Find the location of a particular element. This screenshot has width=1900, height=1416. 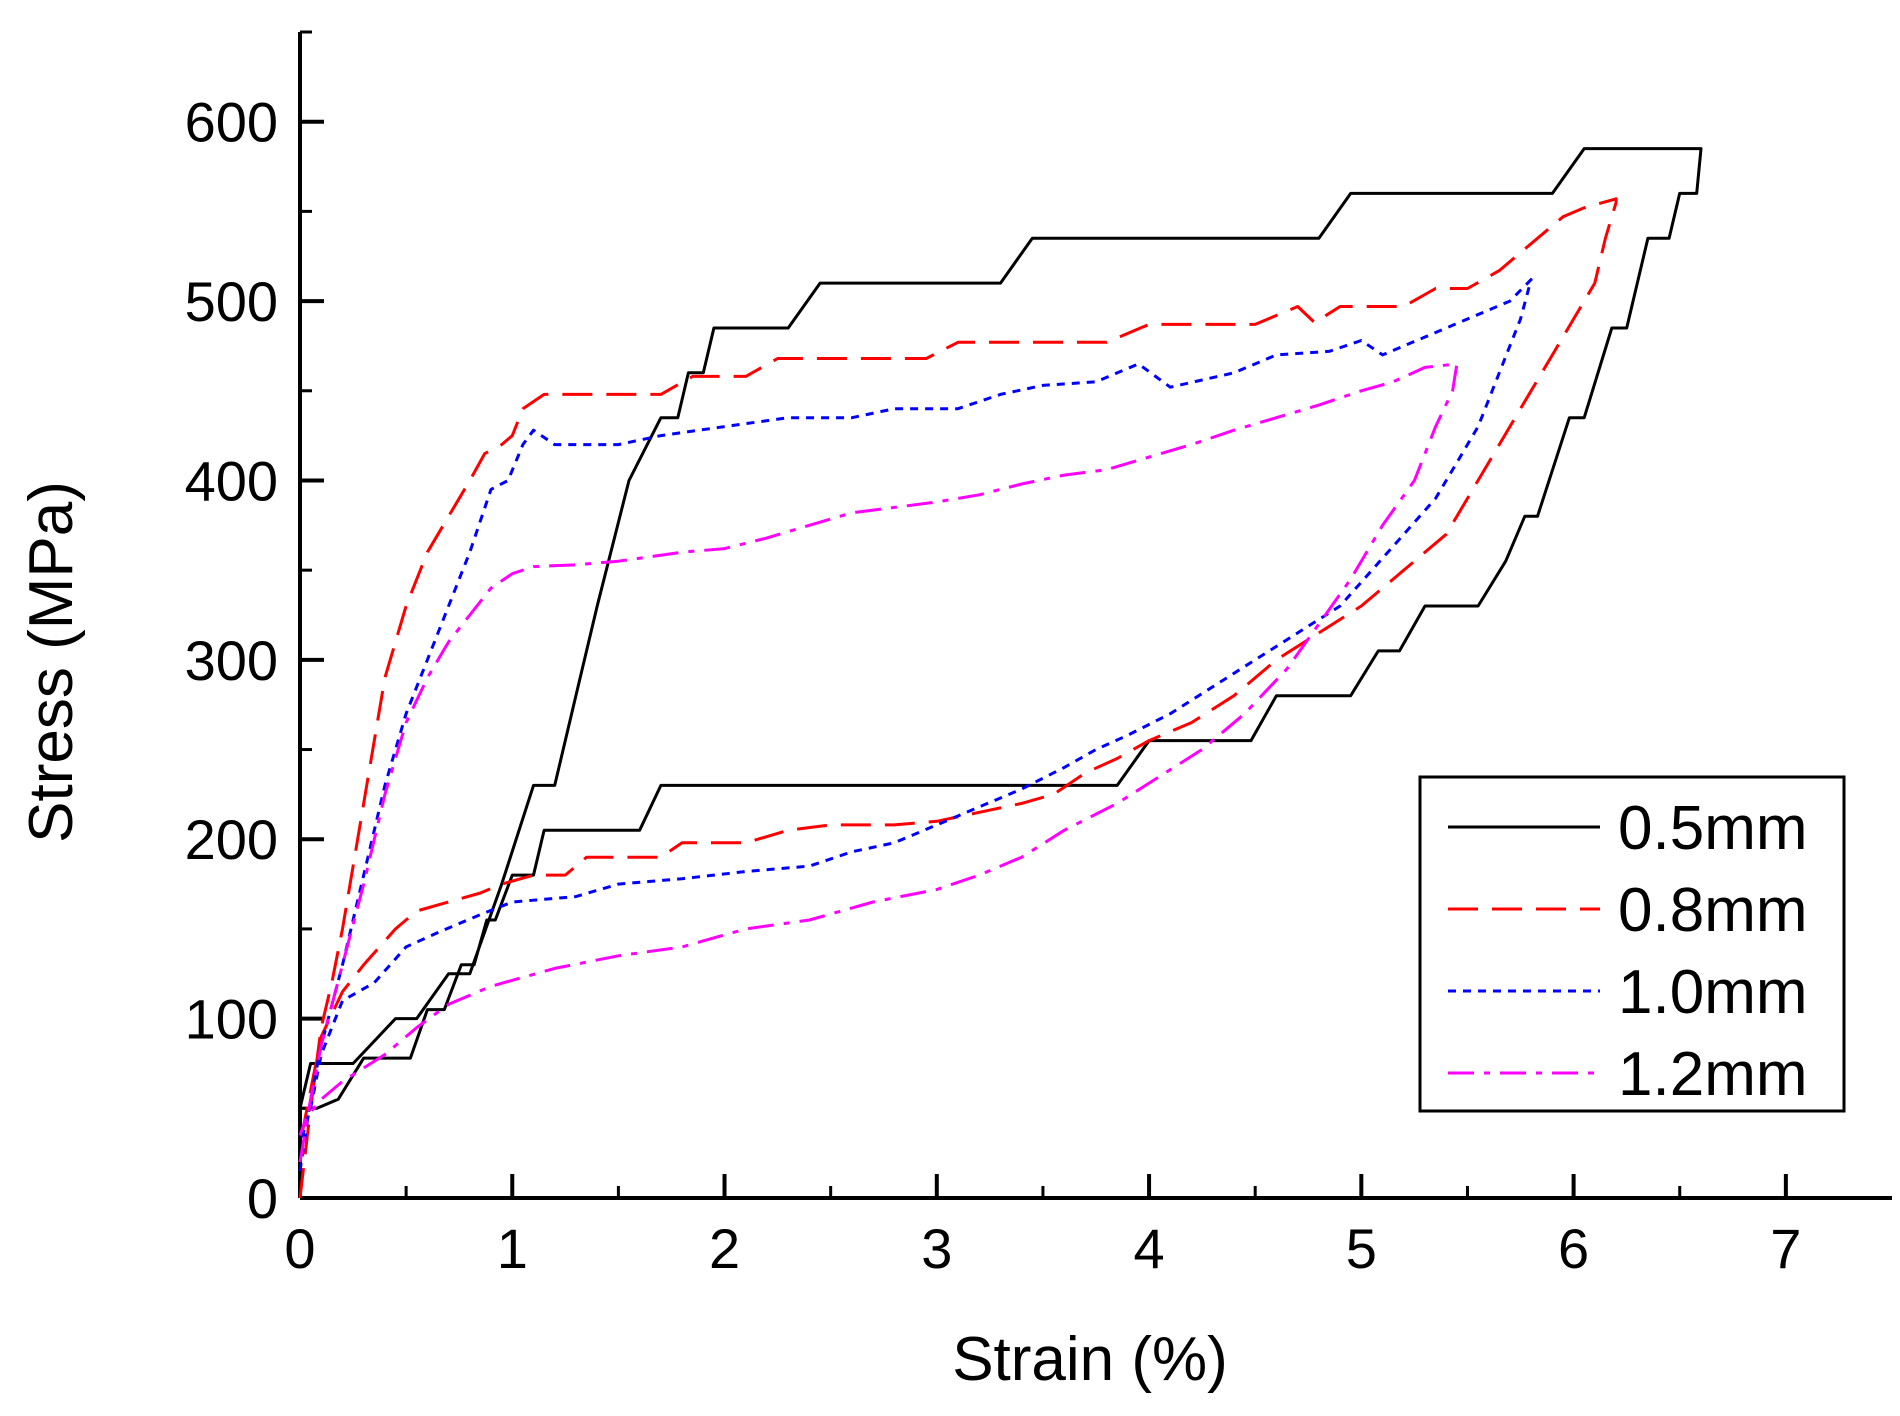

x-axis-title: Strain (%) is located at coordinates (1090, 1359).